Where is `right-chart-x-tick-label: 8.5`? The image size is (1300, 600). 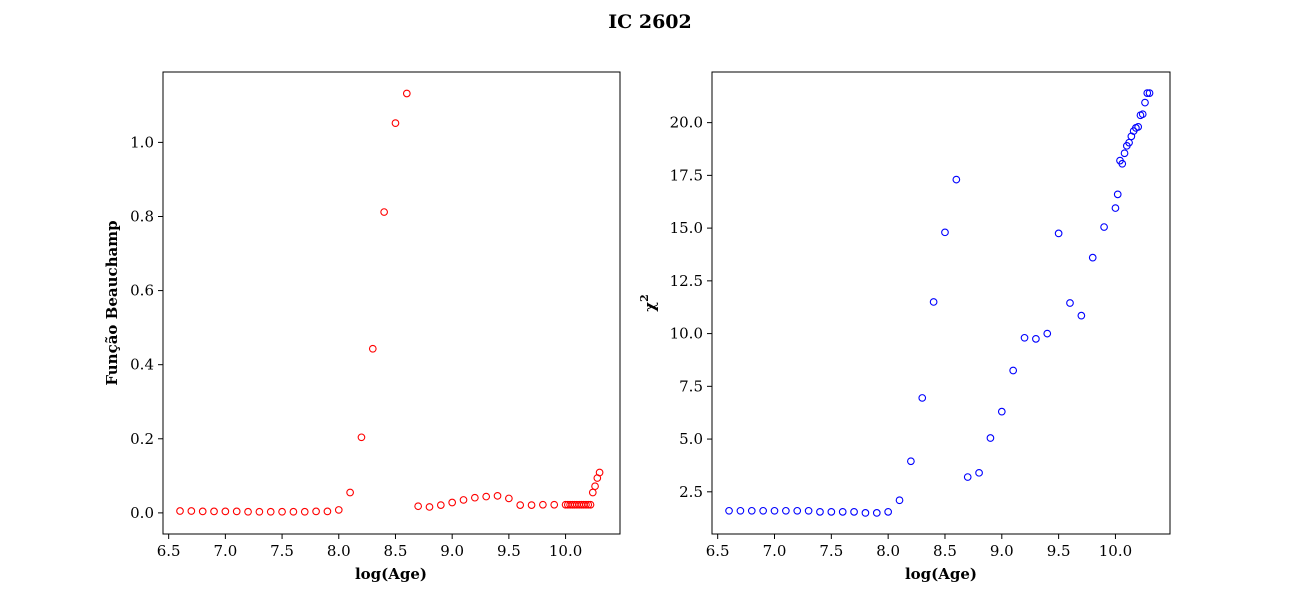
right-chart-x-tick-label: 8.5 is located at coordinates (945, 551).